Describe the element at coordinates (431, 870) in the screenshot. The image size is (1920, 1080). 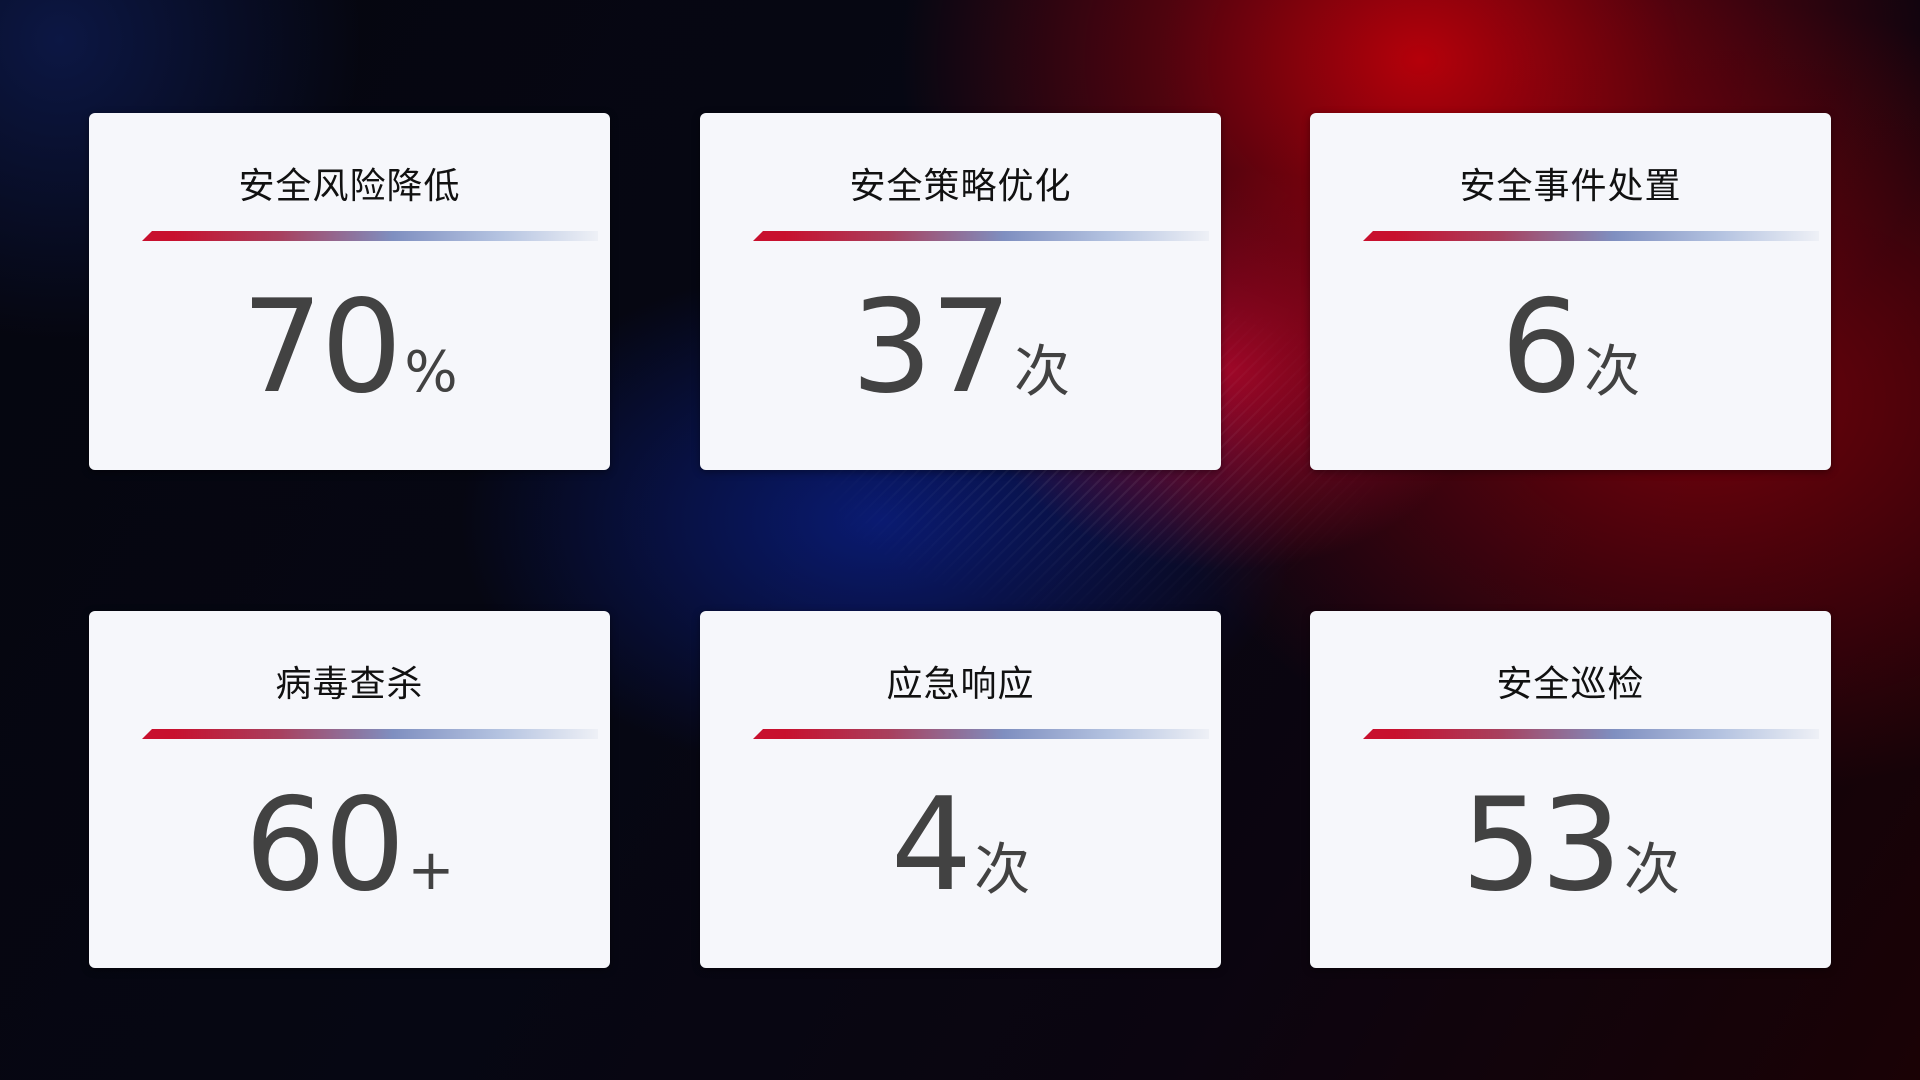
I see `value-unit: +` at that location.